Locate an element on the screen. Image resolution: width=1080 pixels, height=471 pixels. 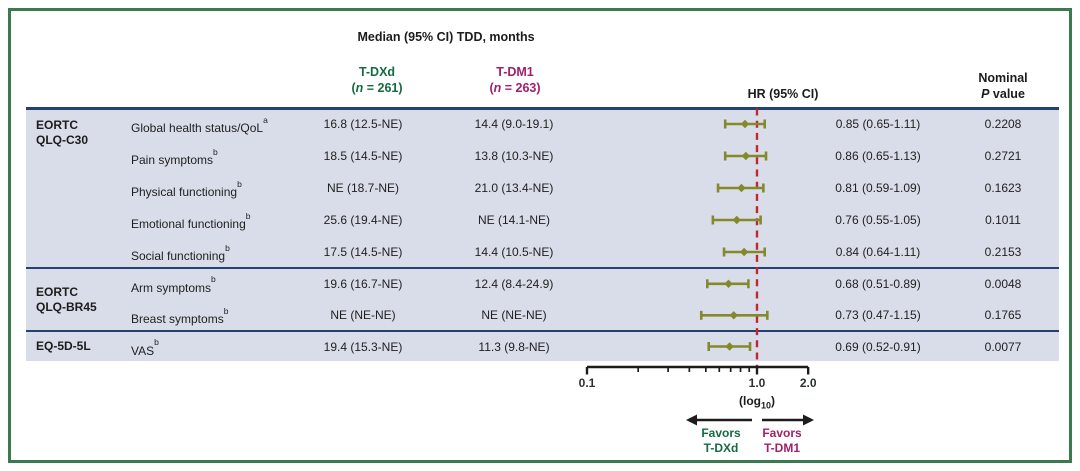
group-label: EQ-5D-5L is located at coordinates (63, 346).